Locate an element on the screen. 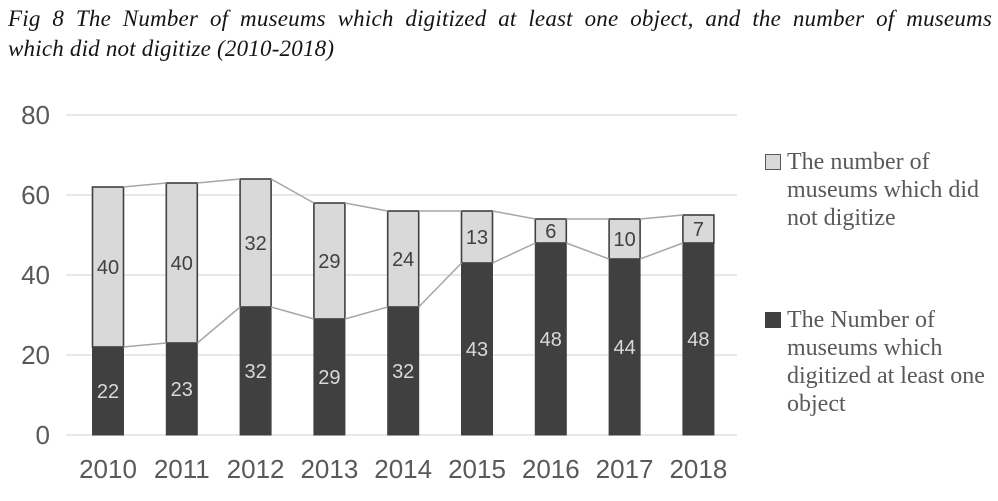  y-tick-label-80: 80 is located at coordinates (35, 115).